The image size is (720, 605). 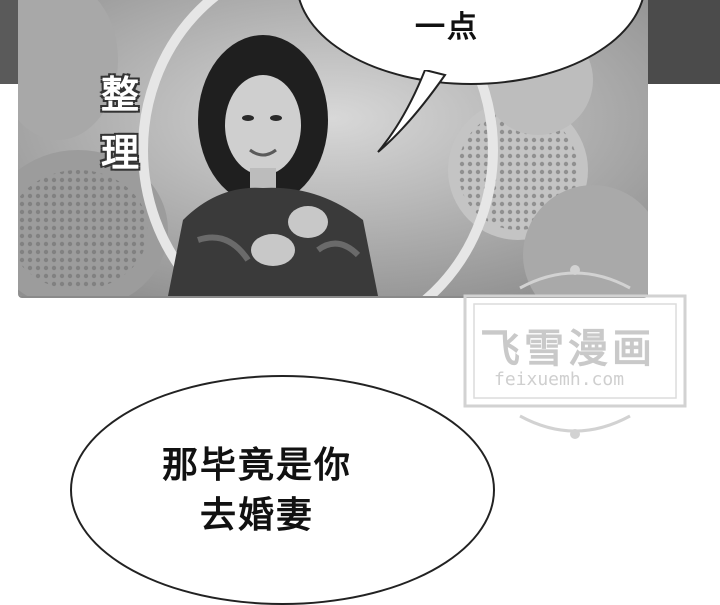 I want to click on speech-bubble-tail, so click(x=412, y=111).